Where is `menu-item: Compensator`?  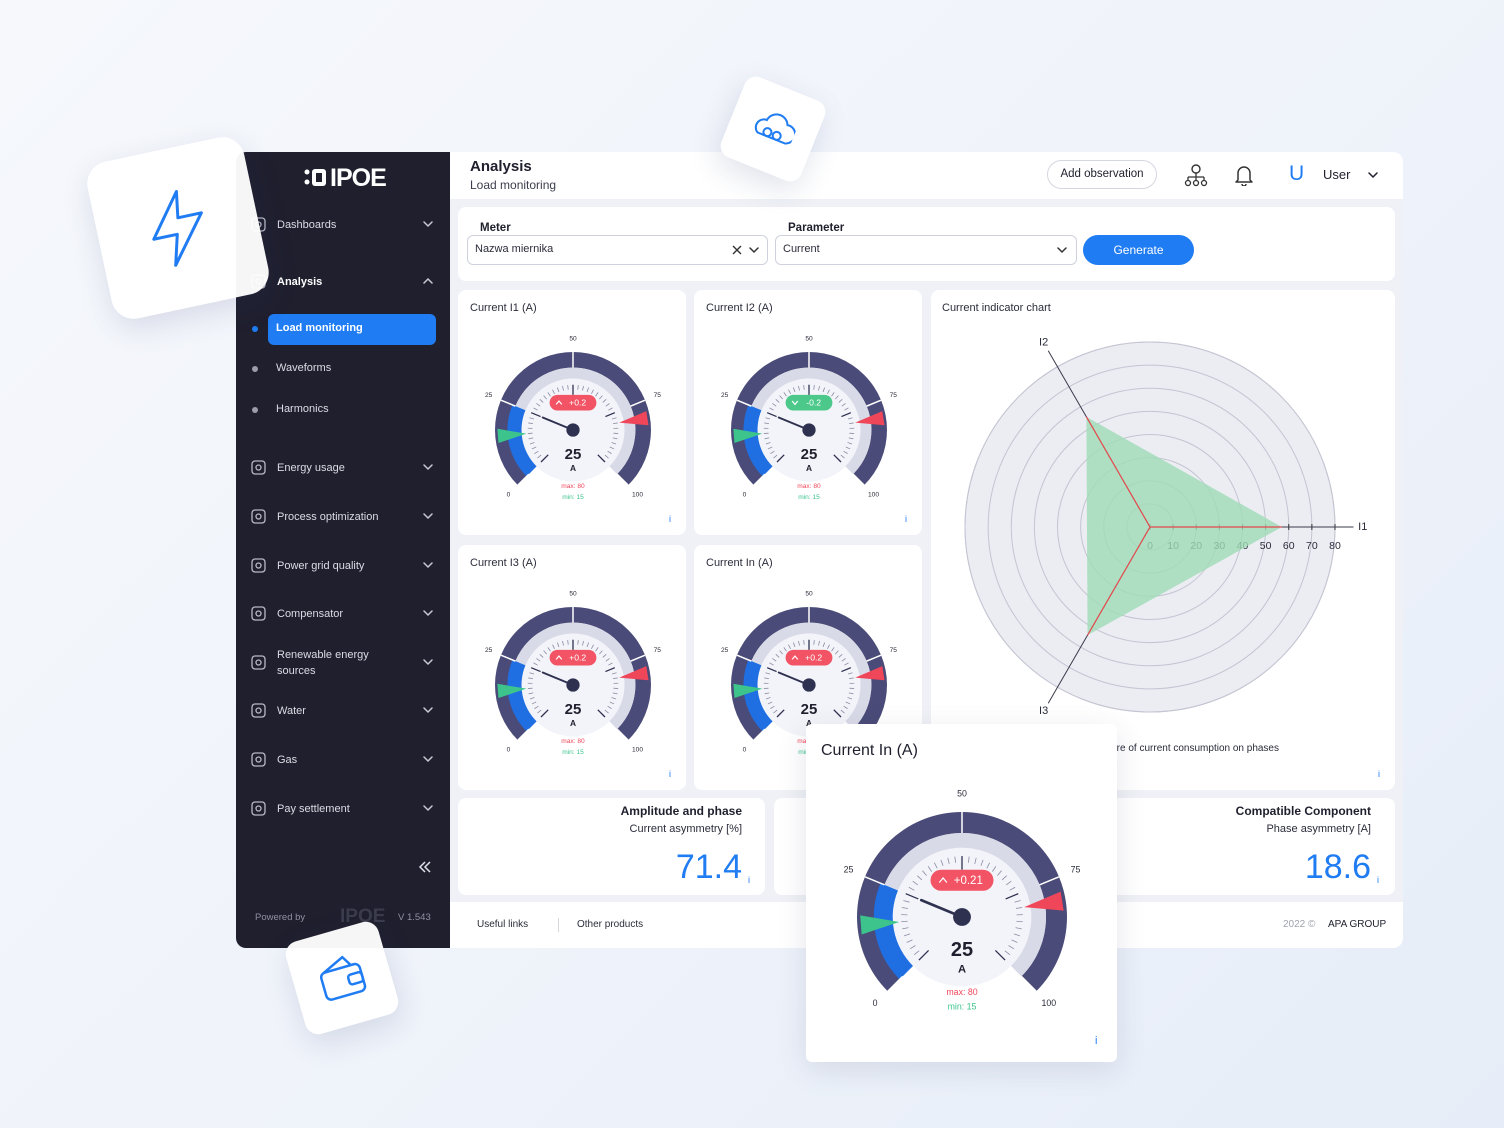
menu-item: Compensator is located at coordinates (310, 614).